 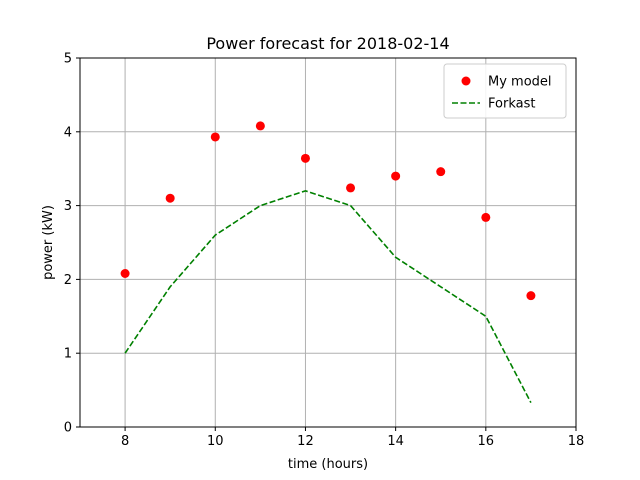 I want to click on y-tick-label: 3, so click(x=68, y=206).